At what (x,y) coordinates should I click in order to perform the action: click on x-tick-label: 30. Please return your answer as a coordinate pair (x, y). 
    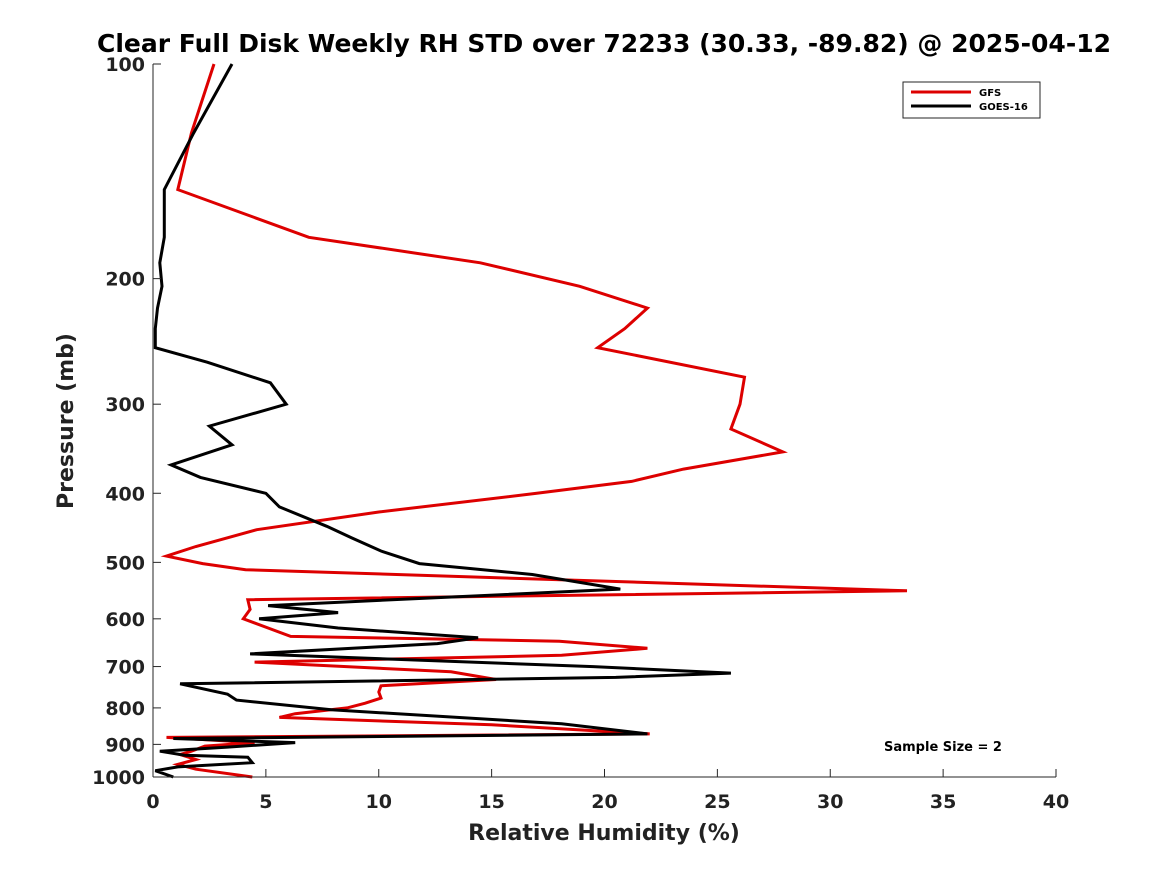
    Looking at the image, I should click on (830, 802).